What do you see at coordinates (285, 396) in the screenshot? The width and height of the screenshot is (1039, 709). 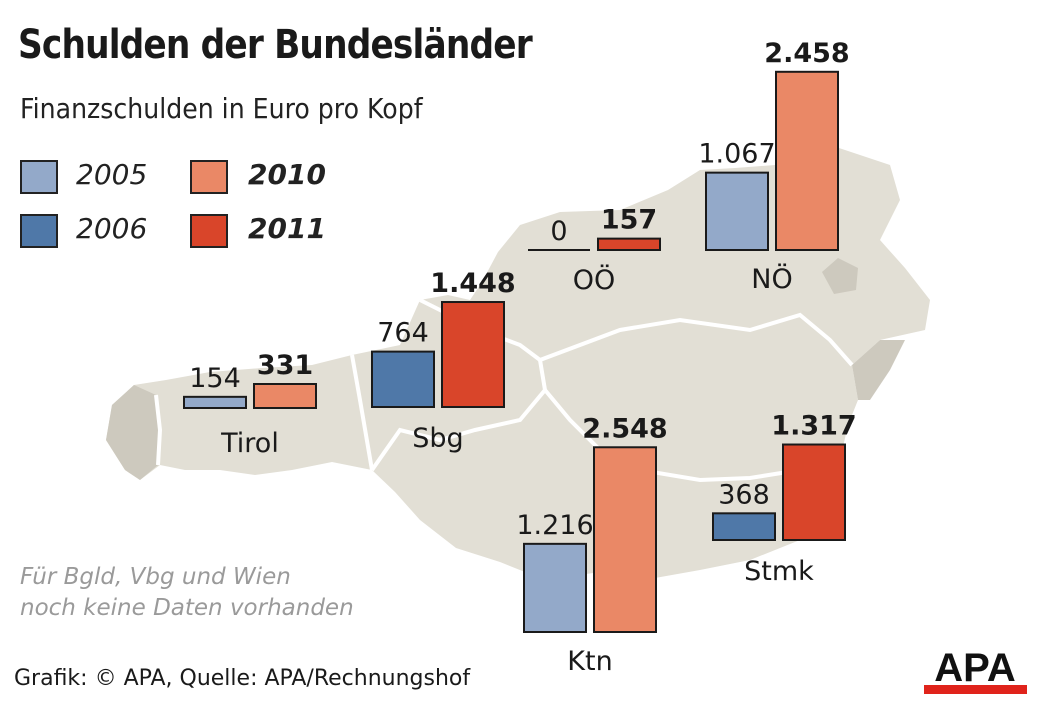 I see `bar-tirol-2010` at bounding box center [285, 396].